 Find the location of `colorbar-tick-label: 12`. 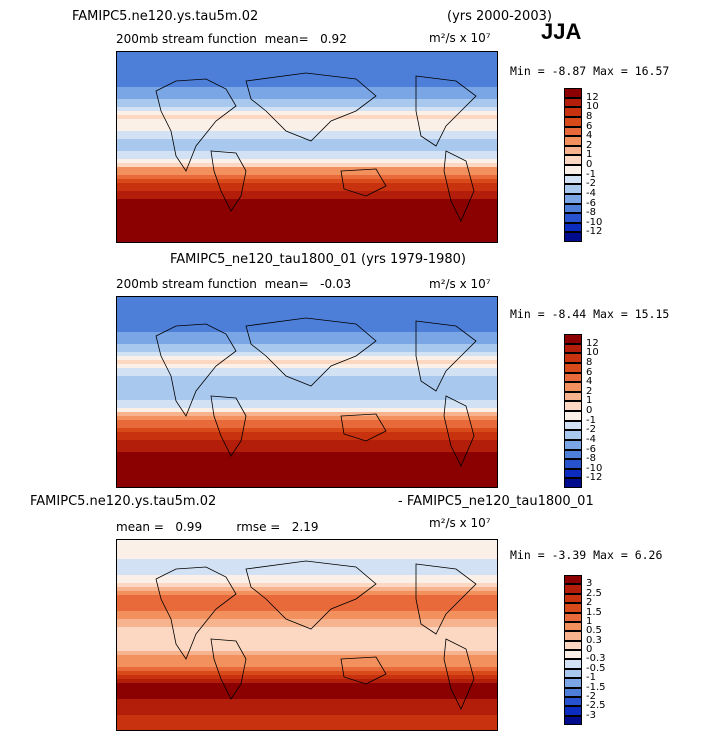

colorbar-tick-label: 12 is located at coordinates (592, 97).